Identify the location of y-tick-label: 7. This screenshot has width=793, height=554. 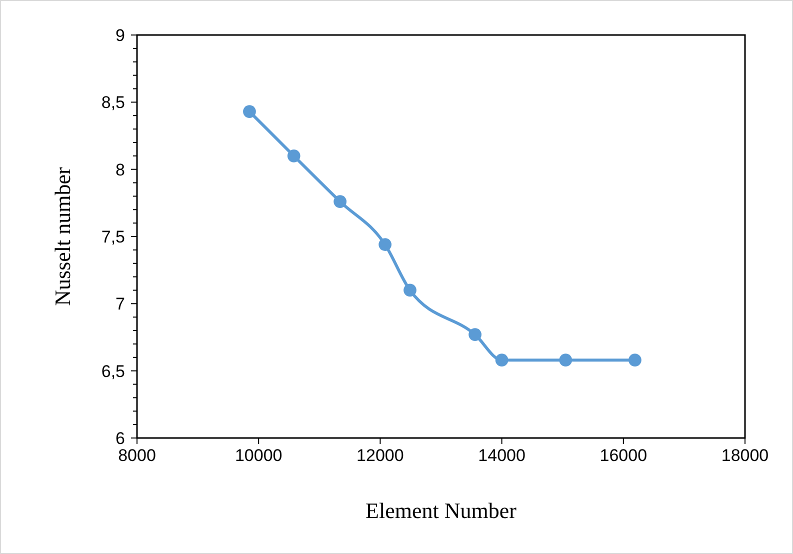
(120, 304).